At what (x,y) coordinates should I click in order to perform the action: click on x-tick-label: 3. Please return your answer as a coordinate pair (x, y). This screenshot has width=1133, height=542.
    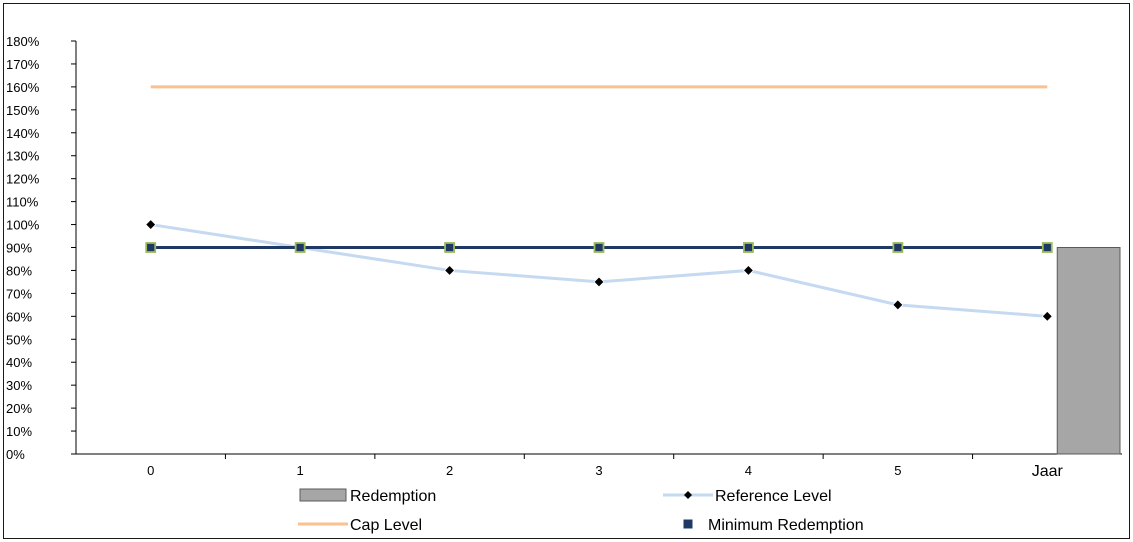
    Looking at the image, I should click on (598, 470).